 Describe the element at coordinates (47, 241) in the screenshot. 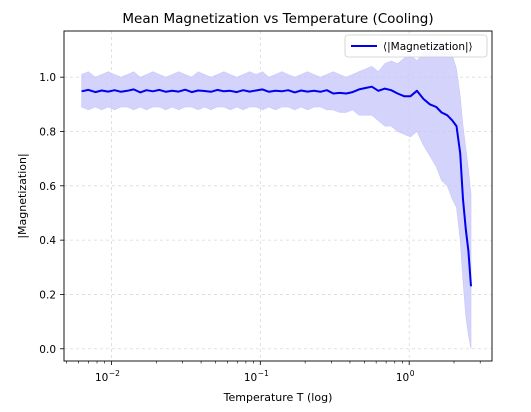

I see `y-tick-label: 0.4` at that location.